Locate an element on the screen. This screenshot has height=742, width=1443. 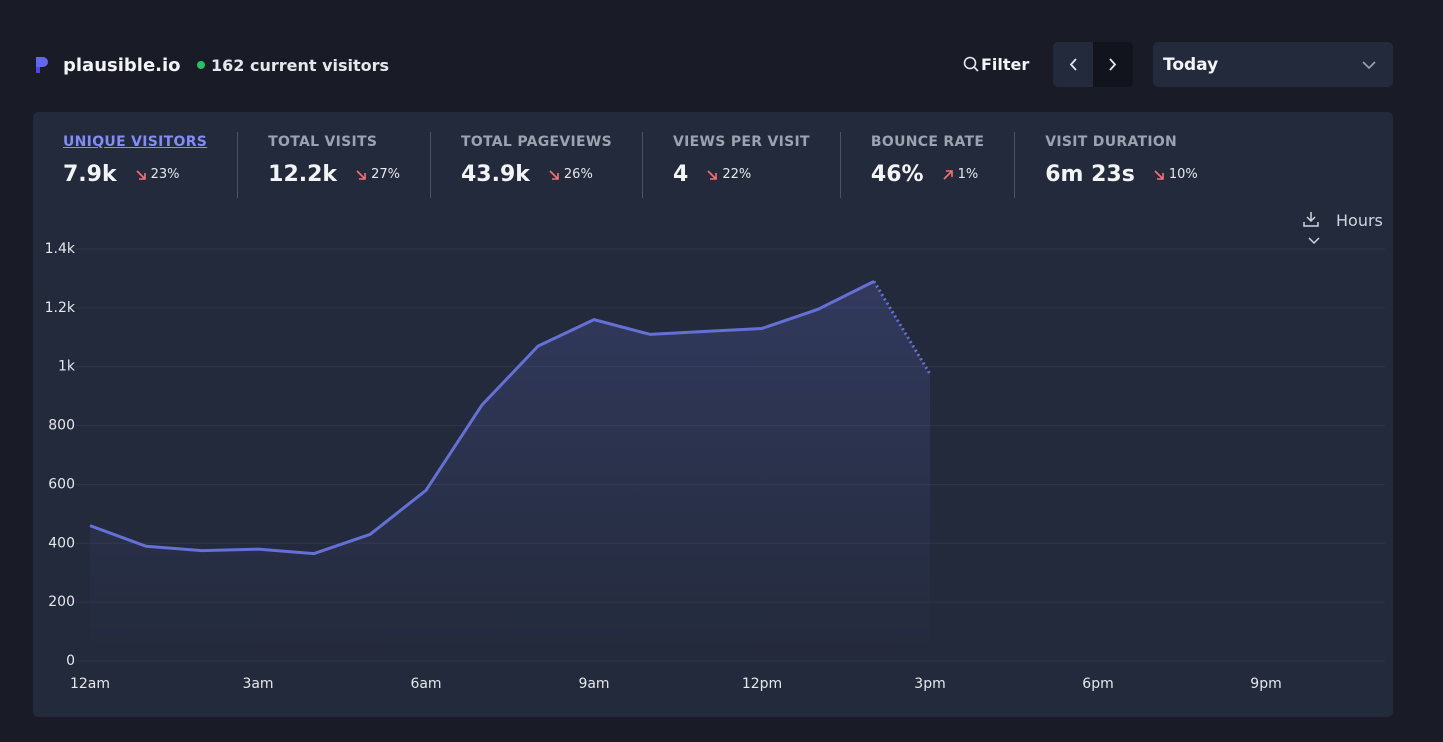
stat-change: 10% is located at coordinates (1175, 174).